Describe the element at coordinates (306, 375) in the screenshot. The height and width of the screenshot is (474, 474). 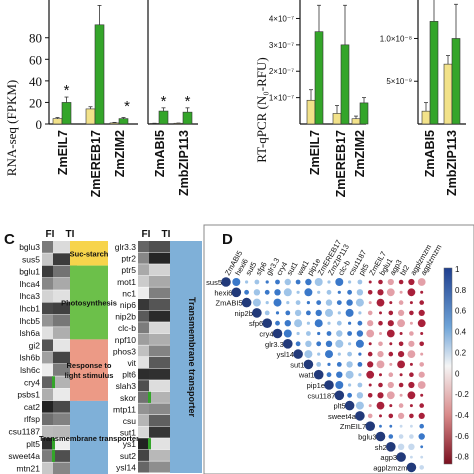
I see `heatmap-d-row-label: wat1` at that location.